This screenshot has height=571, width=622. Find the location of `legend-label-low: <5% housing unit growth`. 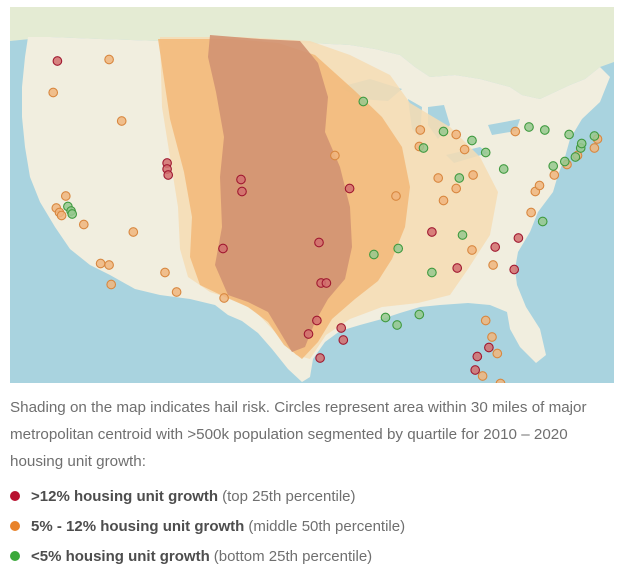

legend-label-low: <5% housing unit growth is located at coordinates (120, 556).